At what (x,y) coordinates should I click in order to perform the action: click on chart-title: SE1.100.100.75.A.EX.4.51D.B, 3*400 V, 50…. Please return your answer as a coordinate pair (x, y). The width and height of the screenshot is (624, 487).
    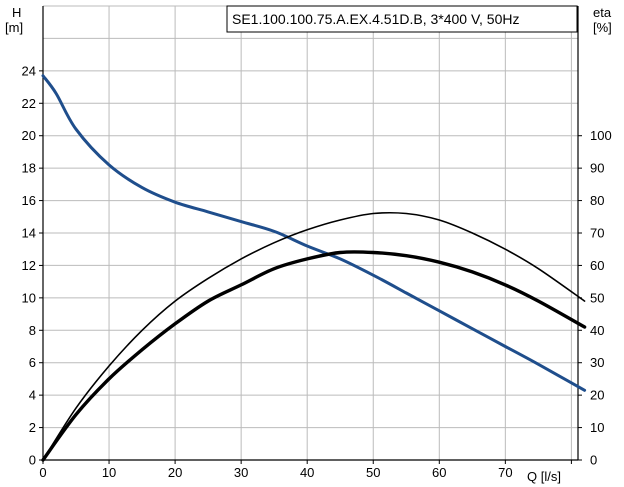
    Looking at the image, I should click on (375, 19).